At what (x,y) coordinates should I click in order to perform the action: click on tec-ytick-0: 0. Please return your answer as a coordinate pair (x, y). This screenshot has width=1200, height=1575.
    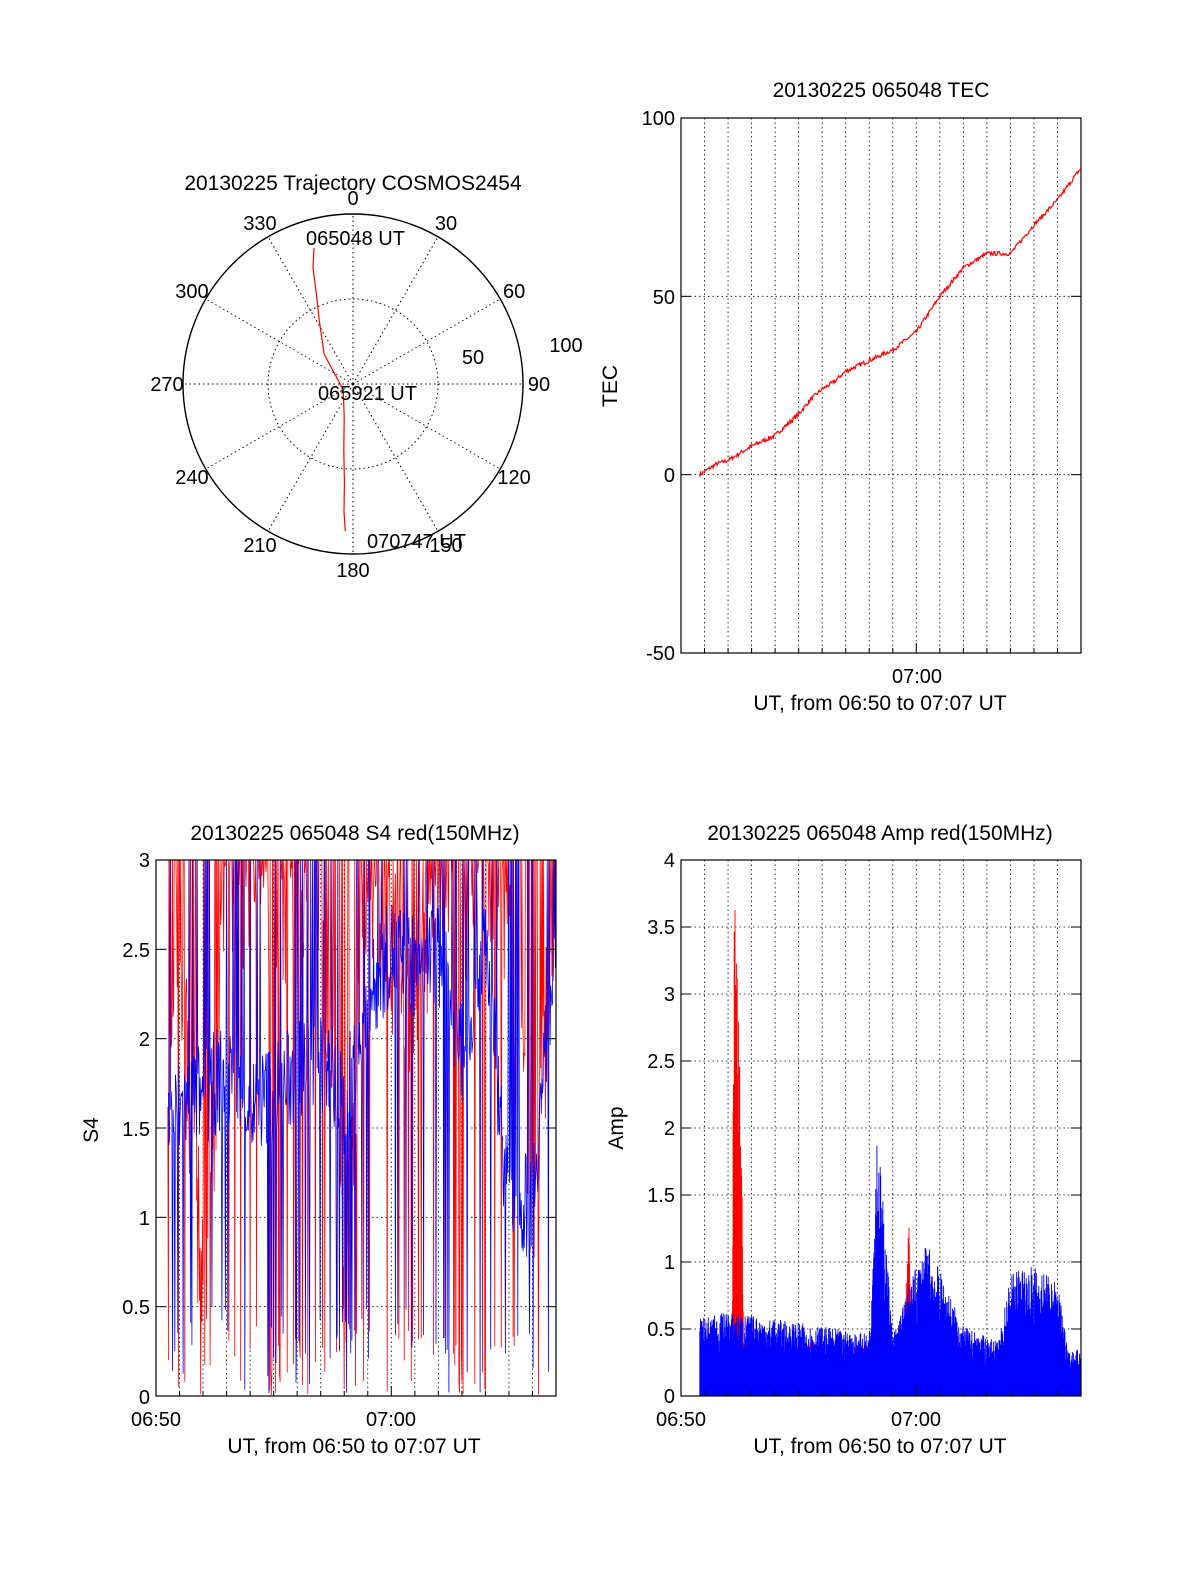
    Looking at the image, I should click on (669, 476).